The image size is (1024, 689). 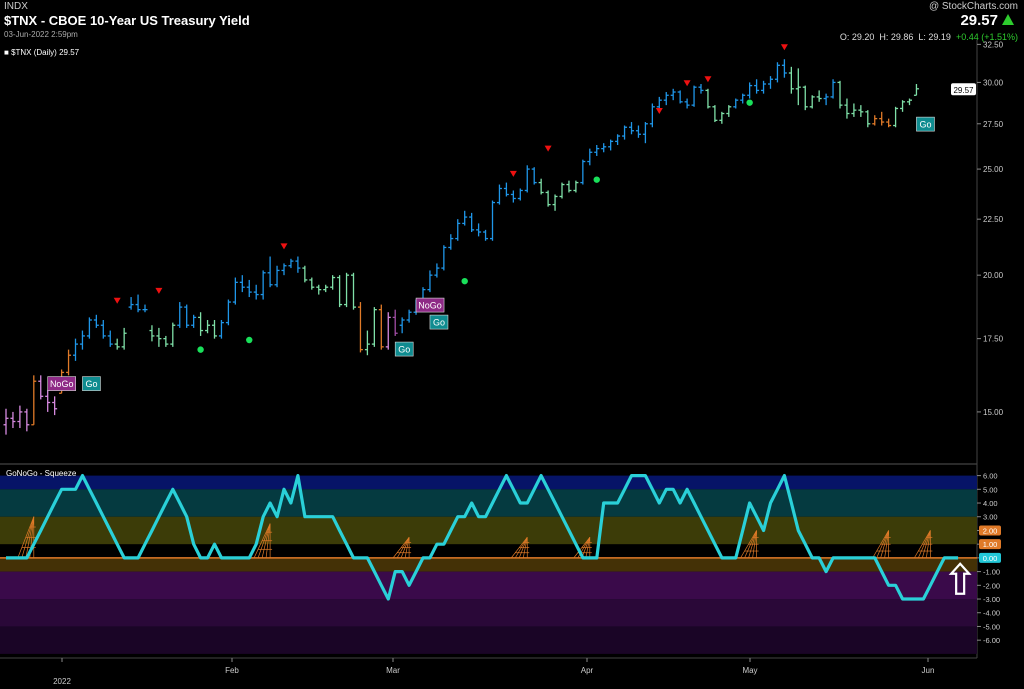 I want to click on exchange-label: INDX, so click(x=16, y=6).